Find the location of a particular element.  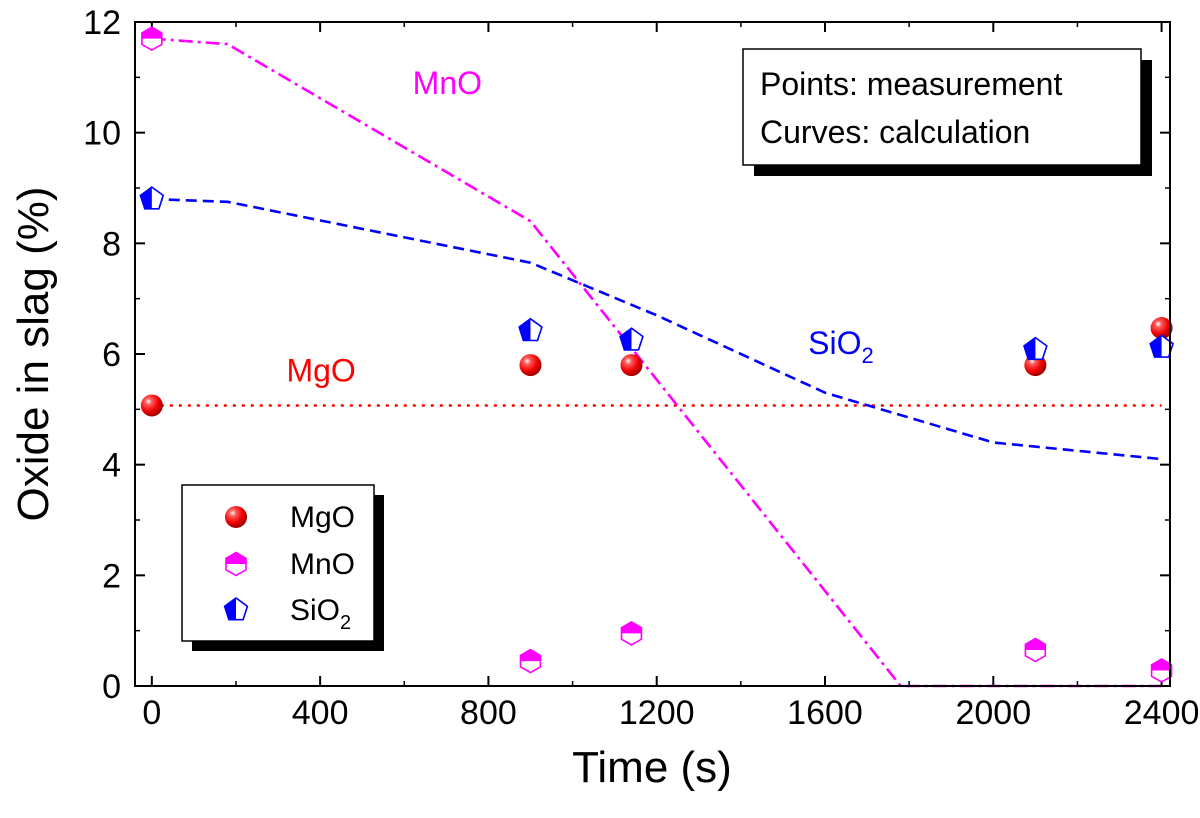

legend-marker-mno is located at coordinates (236, 564).